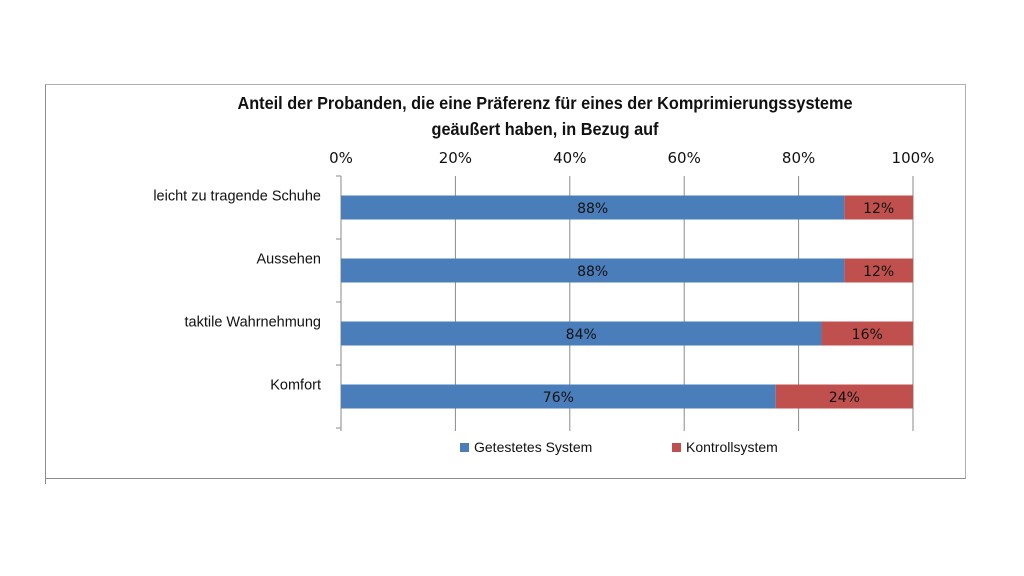  I want to click on category-label: taktile Wahrnehmung, so click(253, 323).